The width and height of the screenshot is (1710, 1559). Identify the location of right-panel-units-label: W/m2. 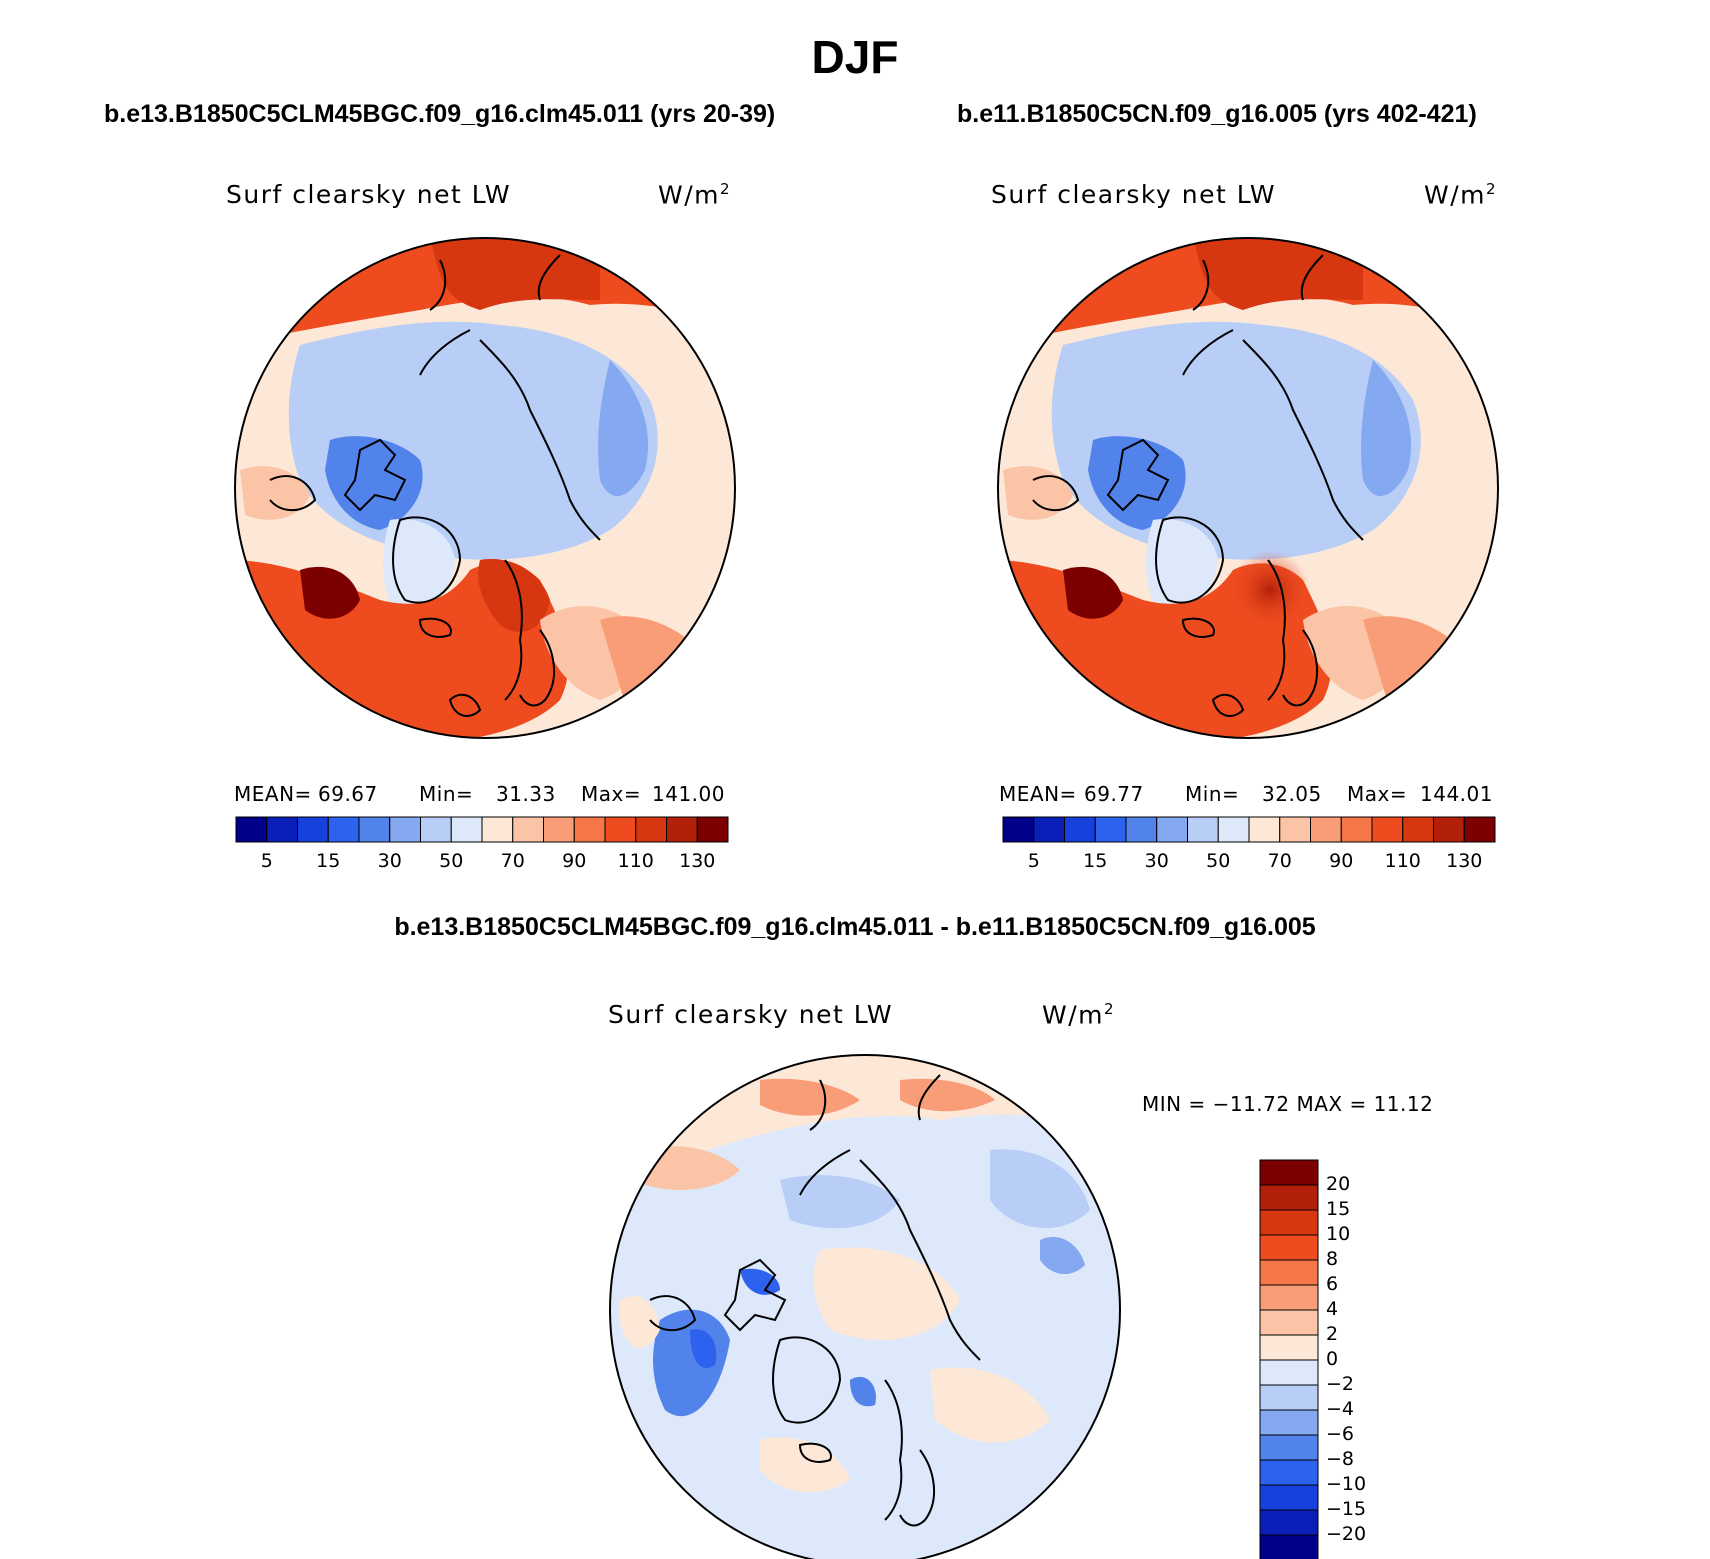
(1461, 195).